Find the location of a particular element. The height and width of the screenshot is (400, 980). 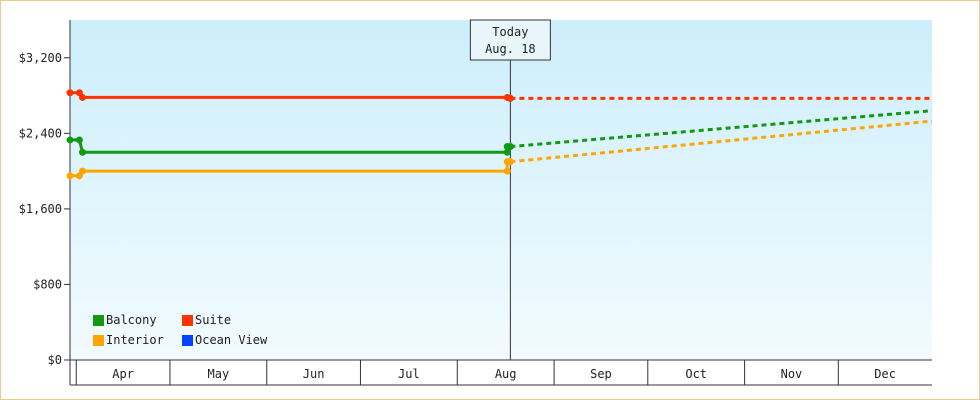

today-callout-label: Today is located at coordinates (510, 32).